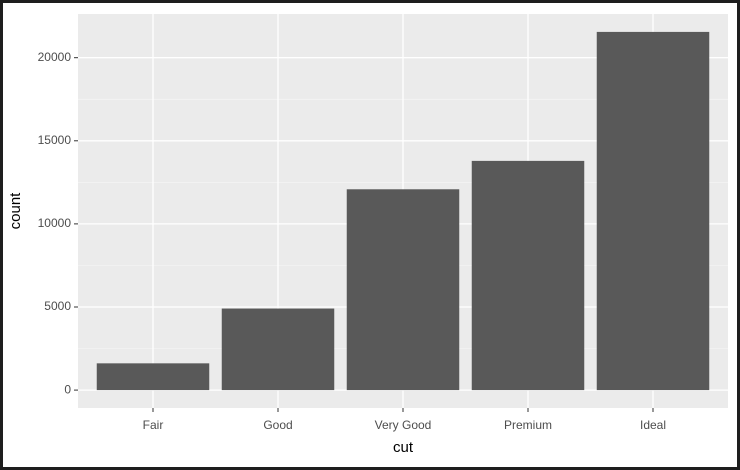  What do you see at coordinates (153, 425) in the screenshot?
I see `x-tick-label: Fair` at bounding box center [153, 425].